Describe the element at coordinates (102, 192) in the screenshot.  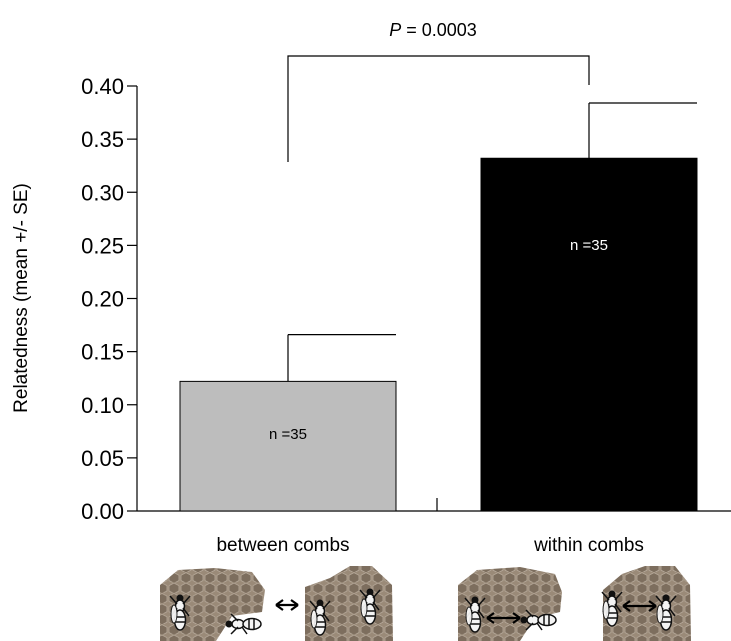
I see `y-tick-label: 0.30` at that location.